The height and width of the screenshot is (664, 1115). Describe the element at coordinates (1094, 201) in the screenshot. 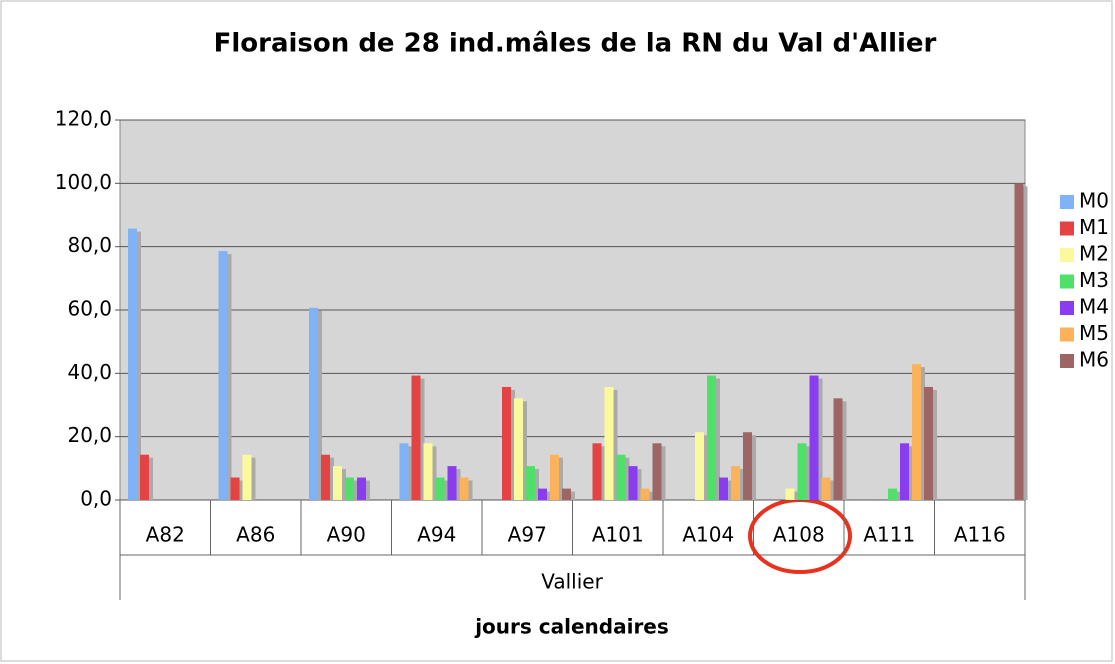

I see `legend-label: M0` at that location.